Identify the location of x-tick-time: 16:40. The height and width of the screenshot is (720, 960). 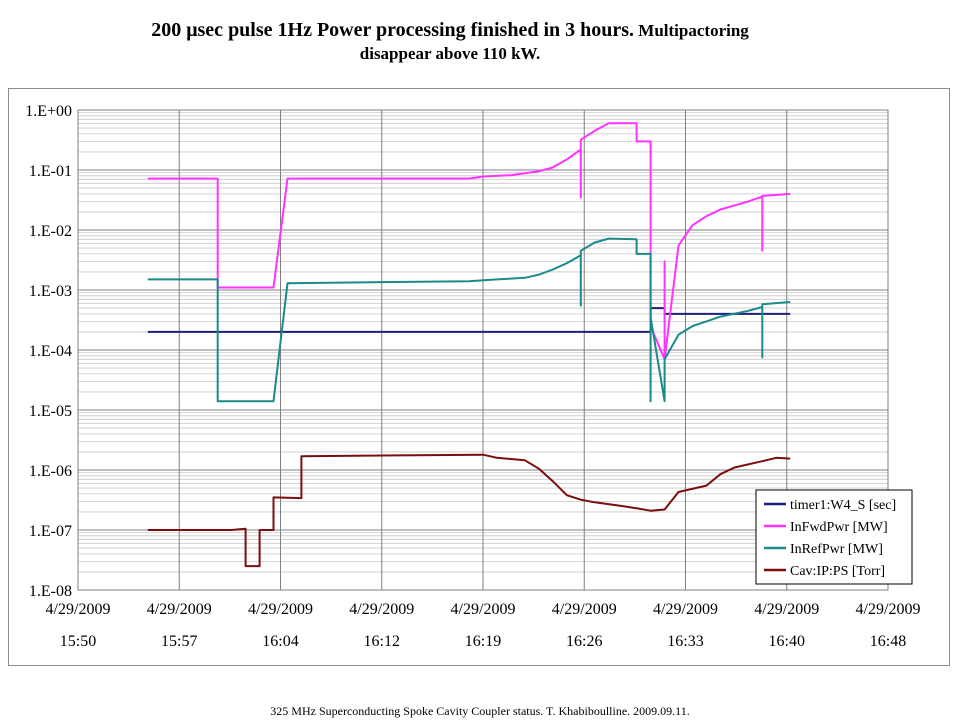
(787, 641).